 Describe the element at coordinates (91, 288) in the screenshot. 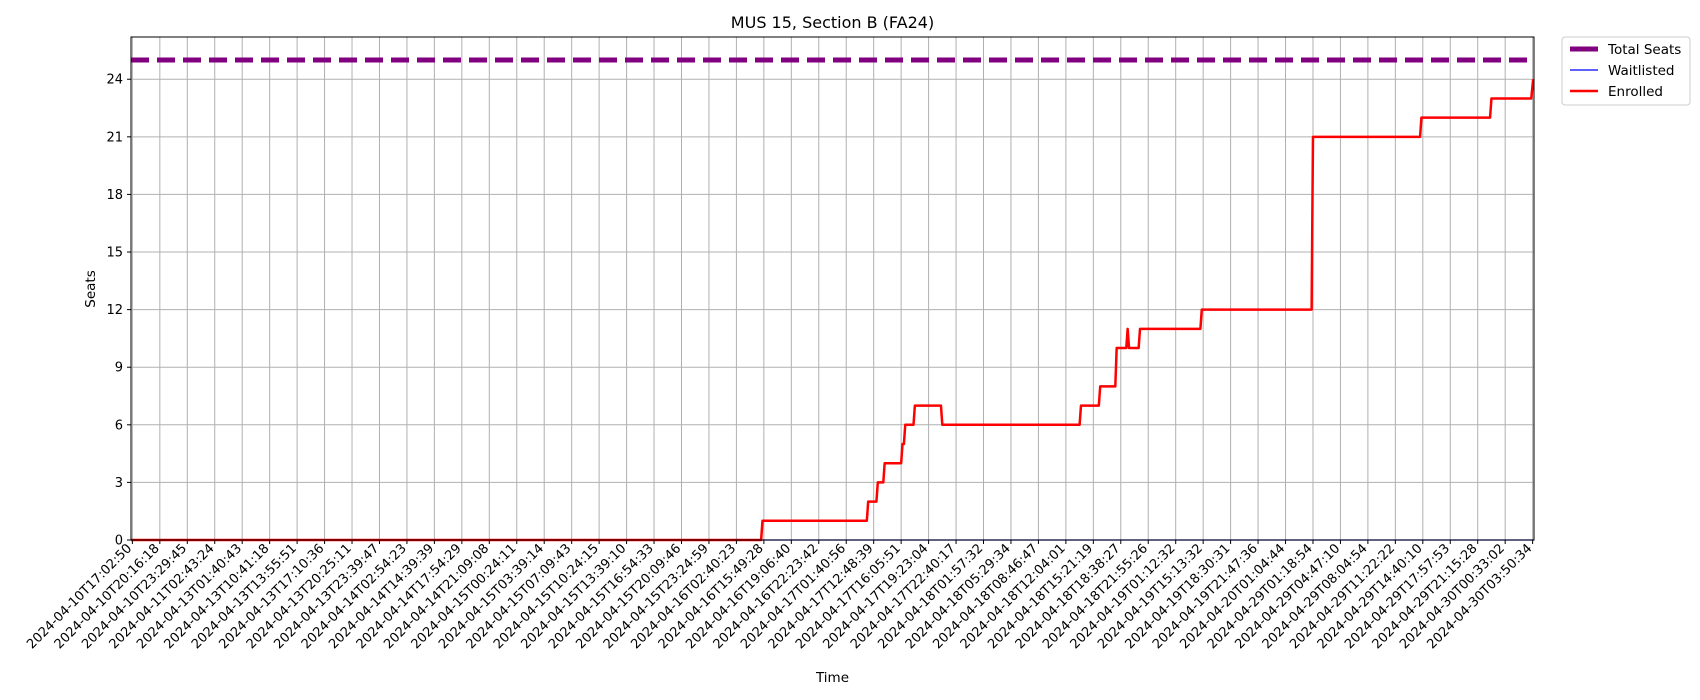

I see `y-axis-label: Seats` at that location.